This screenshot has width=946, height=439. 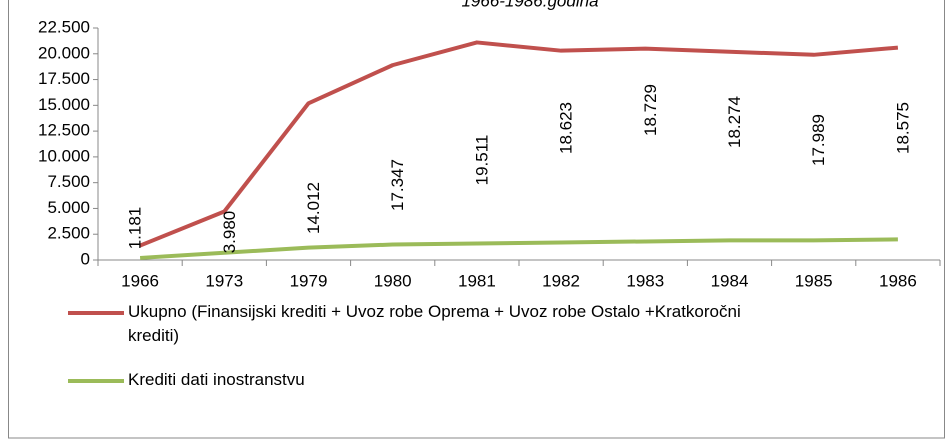 What do you see at coordinates (393, 280) in the screenshot?
I see `x-tick-label: 1980` at bounding box center [393, 280].